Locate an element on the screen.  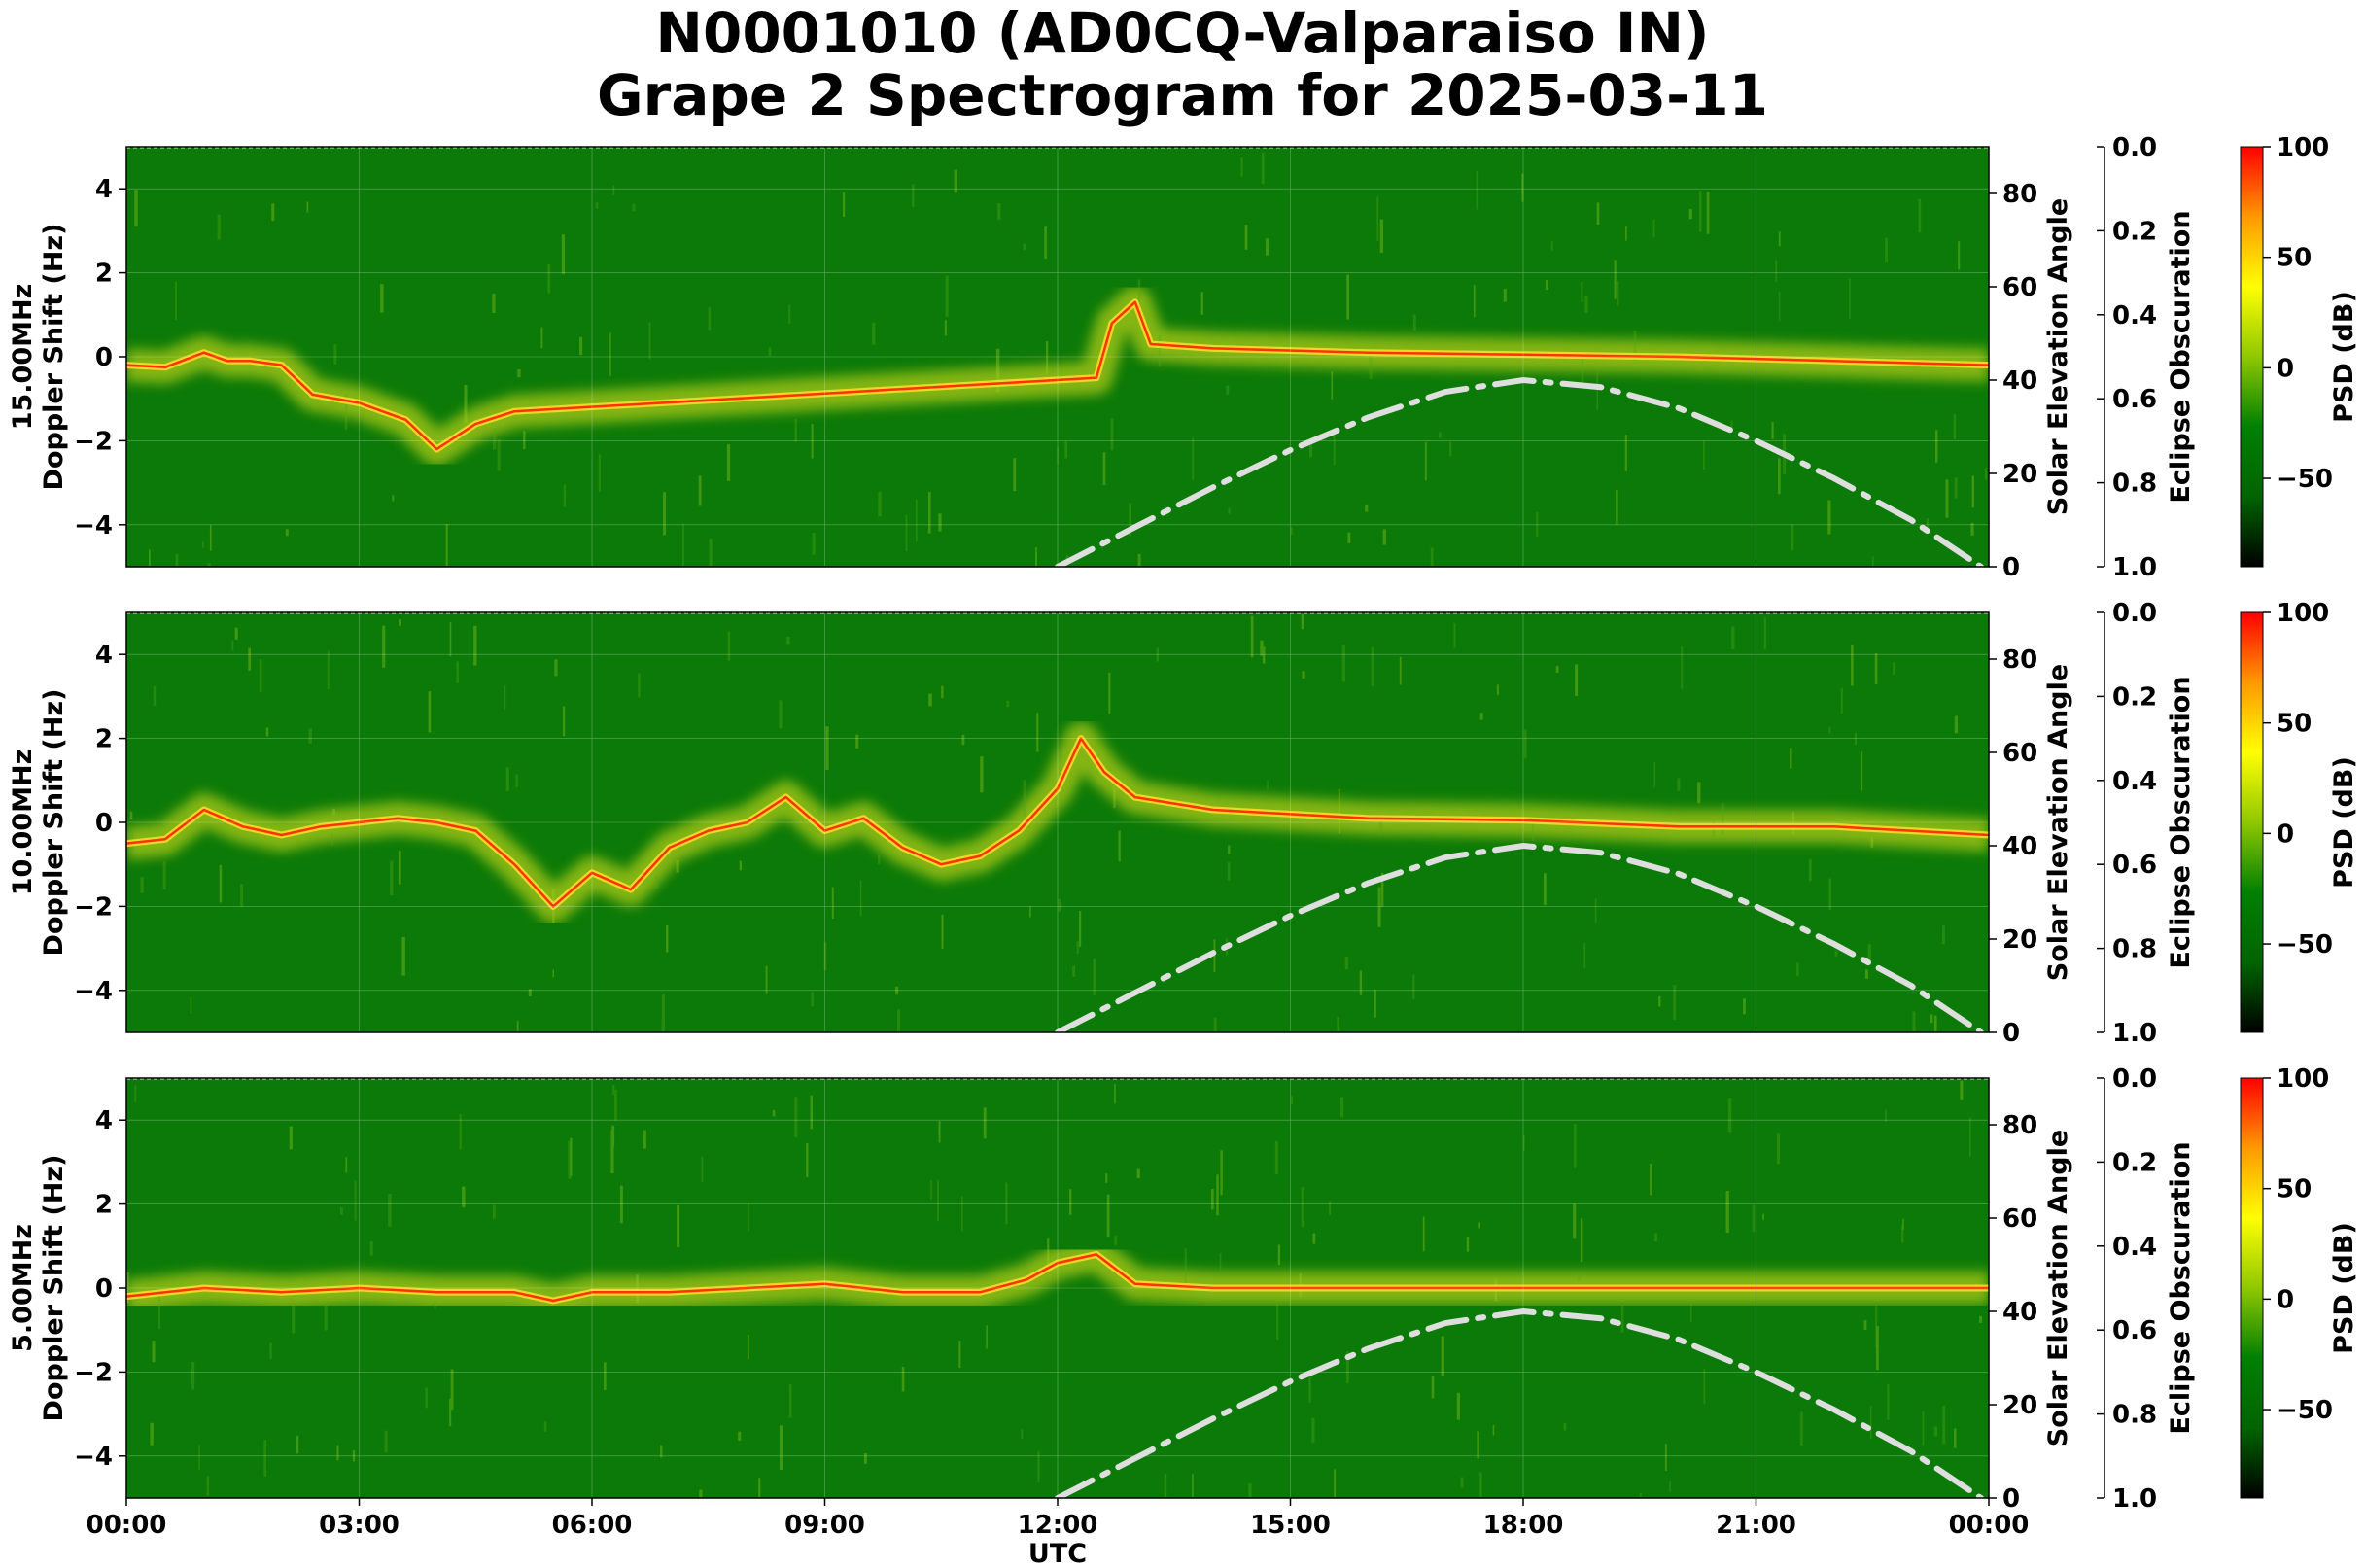
right-tick-label: 40 is located at coordinates (2019, 381).